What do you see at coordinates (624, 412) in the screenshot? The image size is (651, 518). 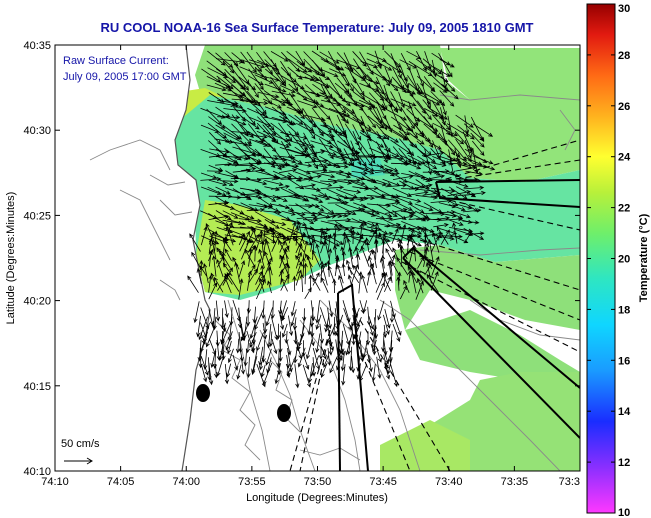 I see `colorbar-tick-label: 14` at bounding box center [624, 412].